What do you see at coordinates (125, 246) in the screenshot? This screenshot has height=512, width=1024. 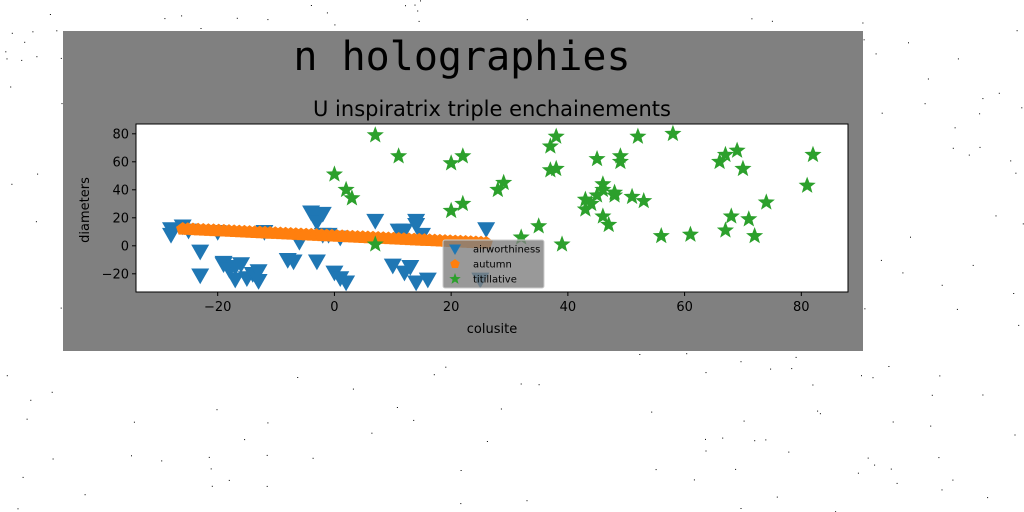 I see `y-tick-label: 0` at bounding box center [125, 246].